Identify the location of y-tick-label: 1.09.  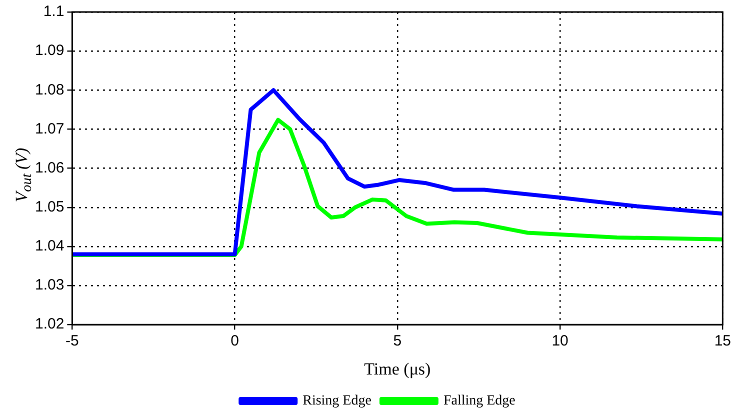
(49, 51).